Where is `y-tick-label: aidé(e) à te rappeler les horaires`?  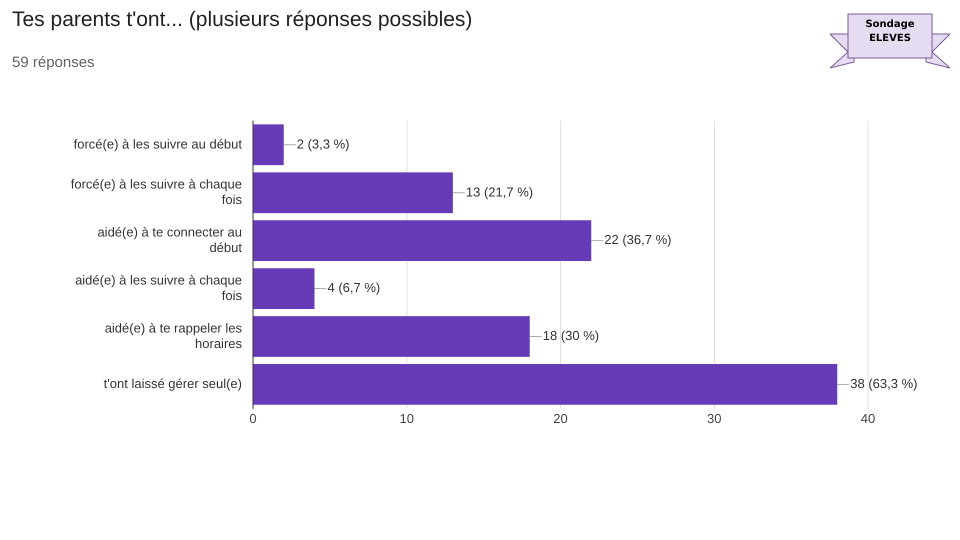
y-tick-label: aidé(e) à te rappeler les horaires is located at coordinates (173, 335).